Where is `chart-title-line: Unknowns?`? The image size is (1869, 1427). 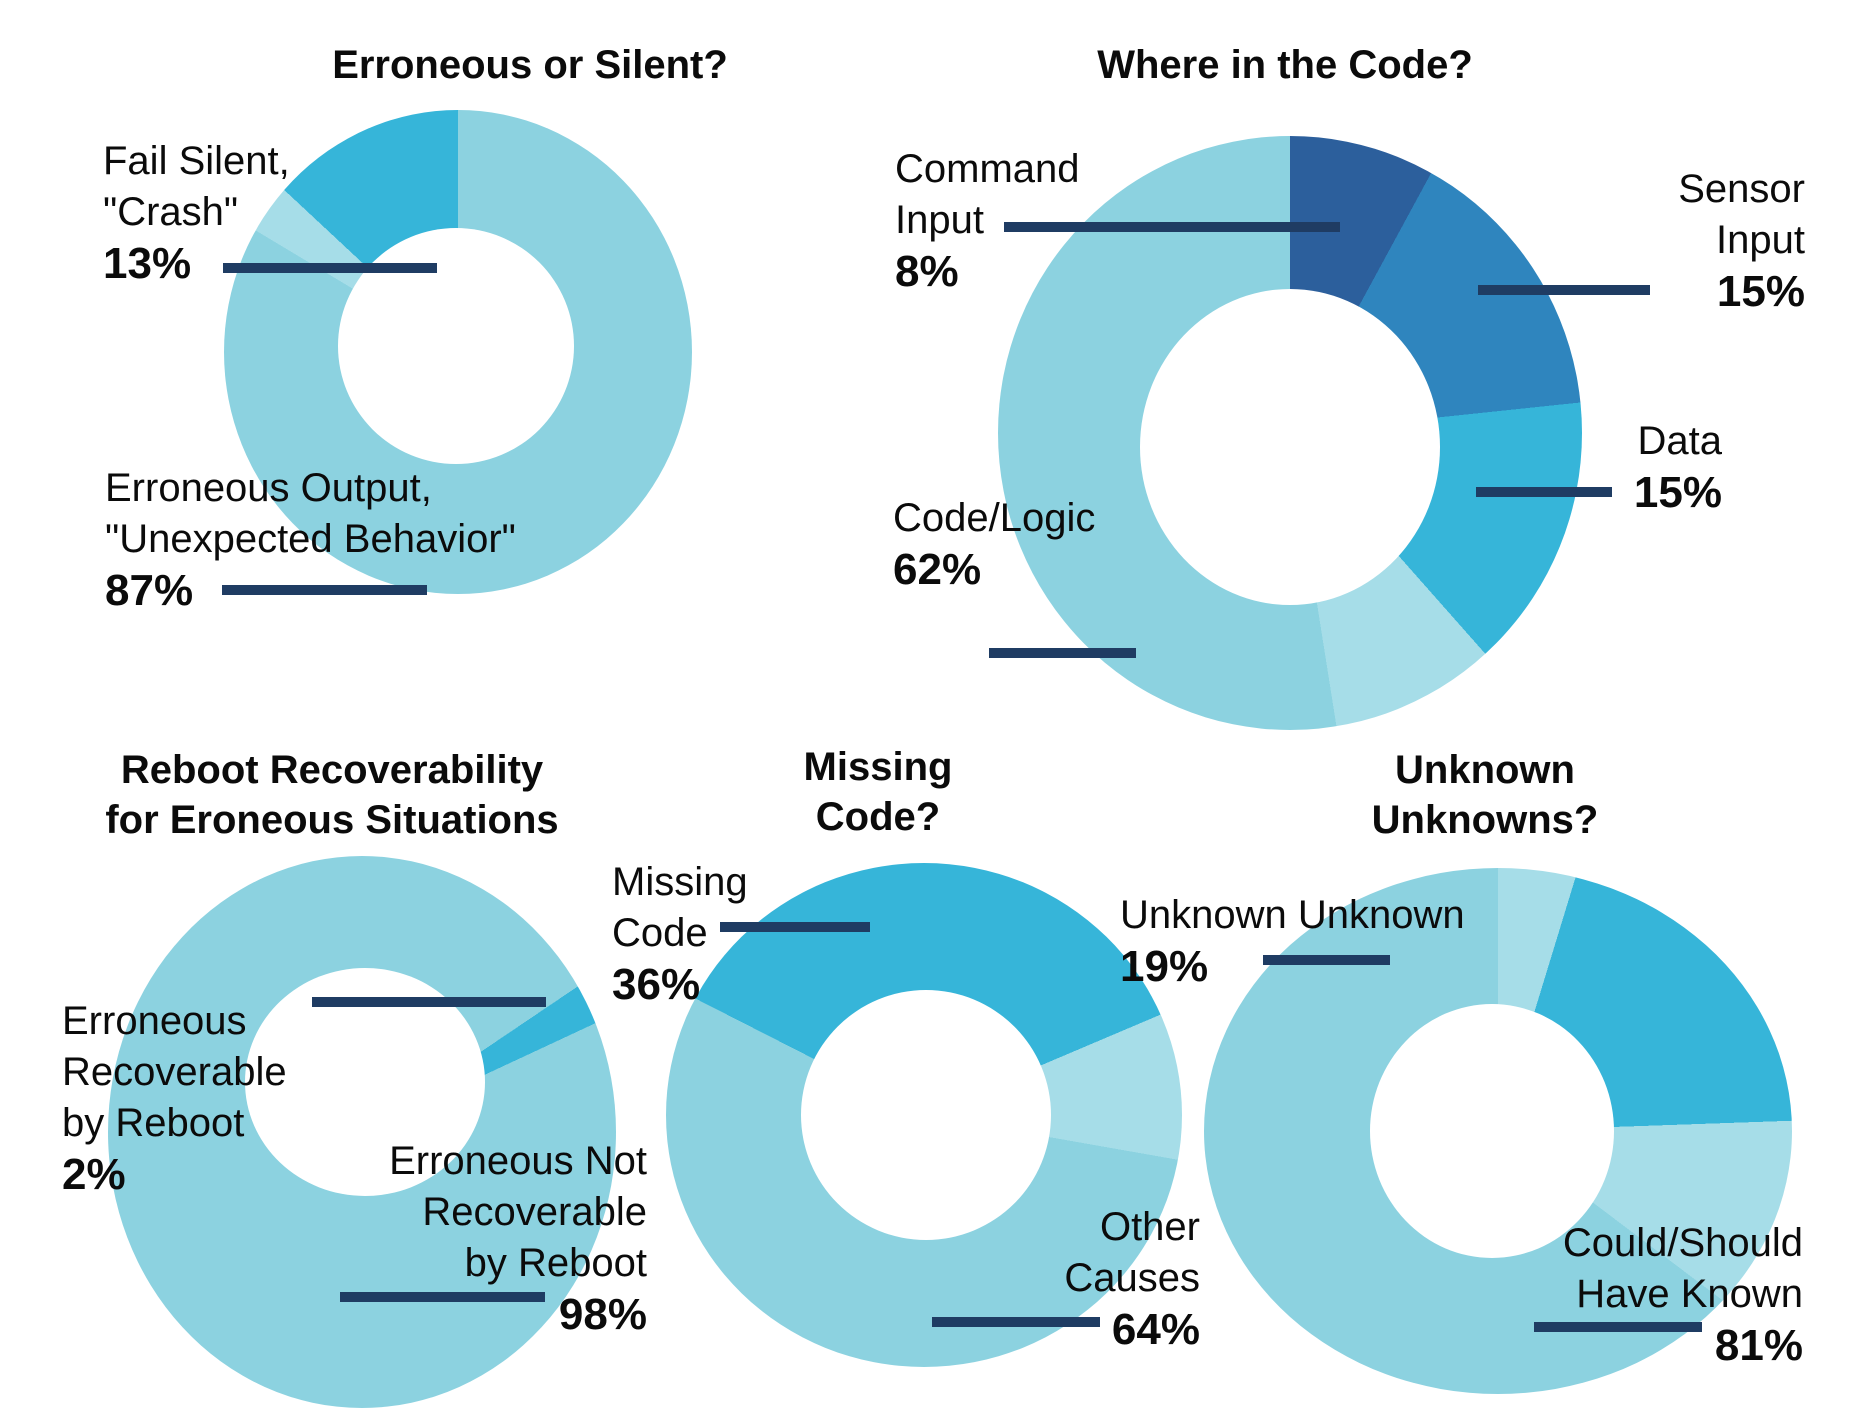
chart-title-line: Unknowns? is located at coordinates (1485, 820).